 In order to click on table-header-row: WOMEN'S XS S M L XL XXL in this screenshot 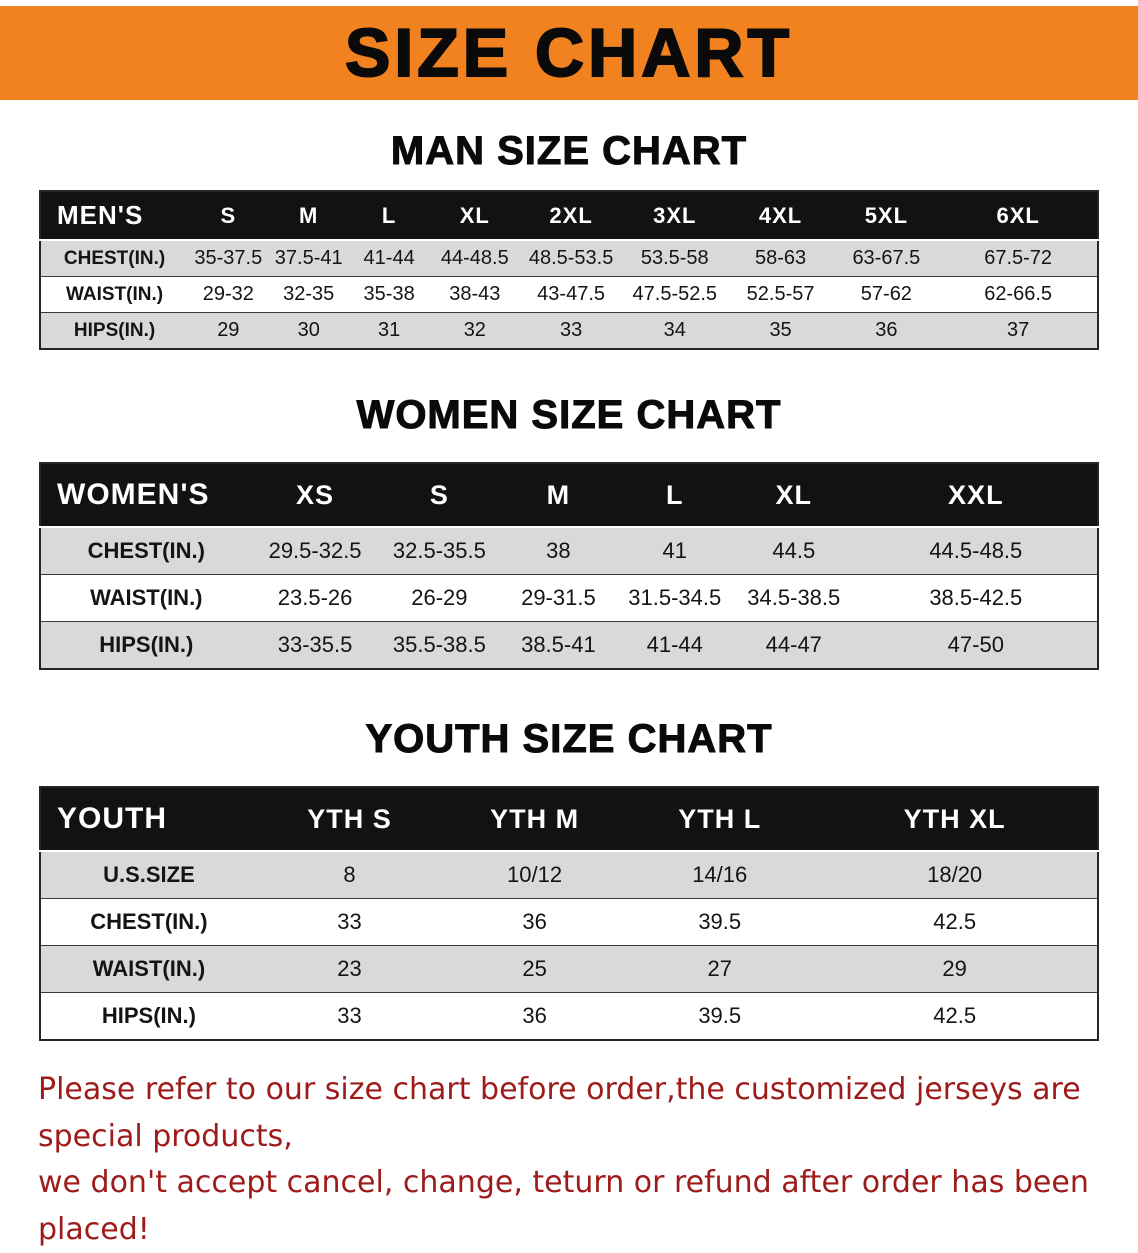, I will do `click(569, 495)`.